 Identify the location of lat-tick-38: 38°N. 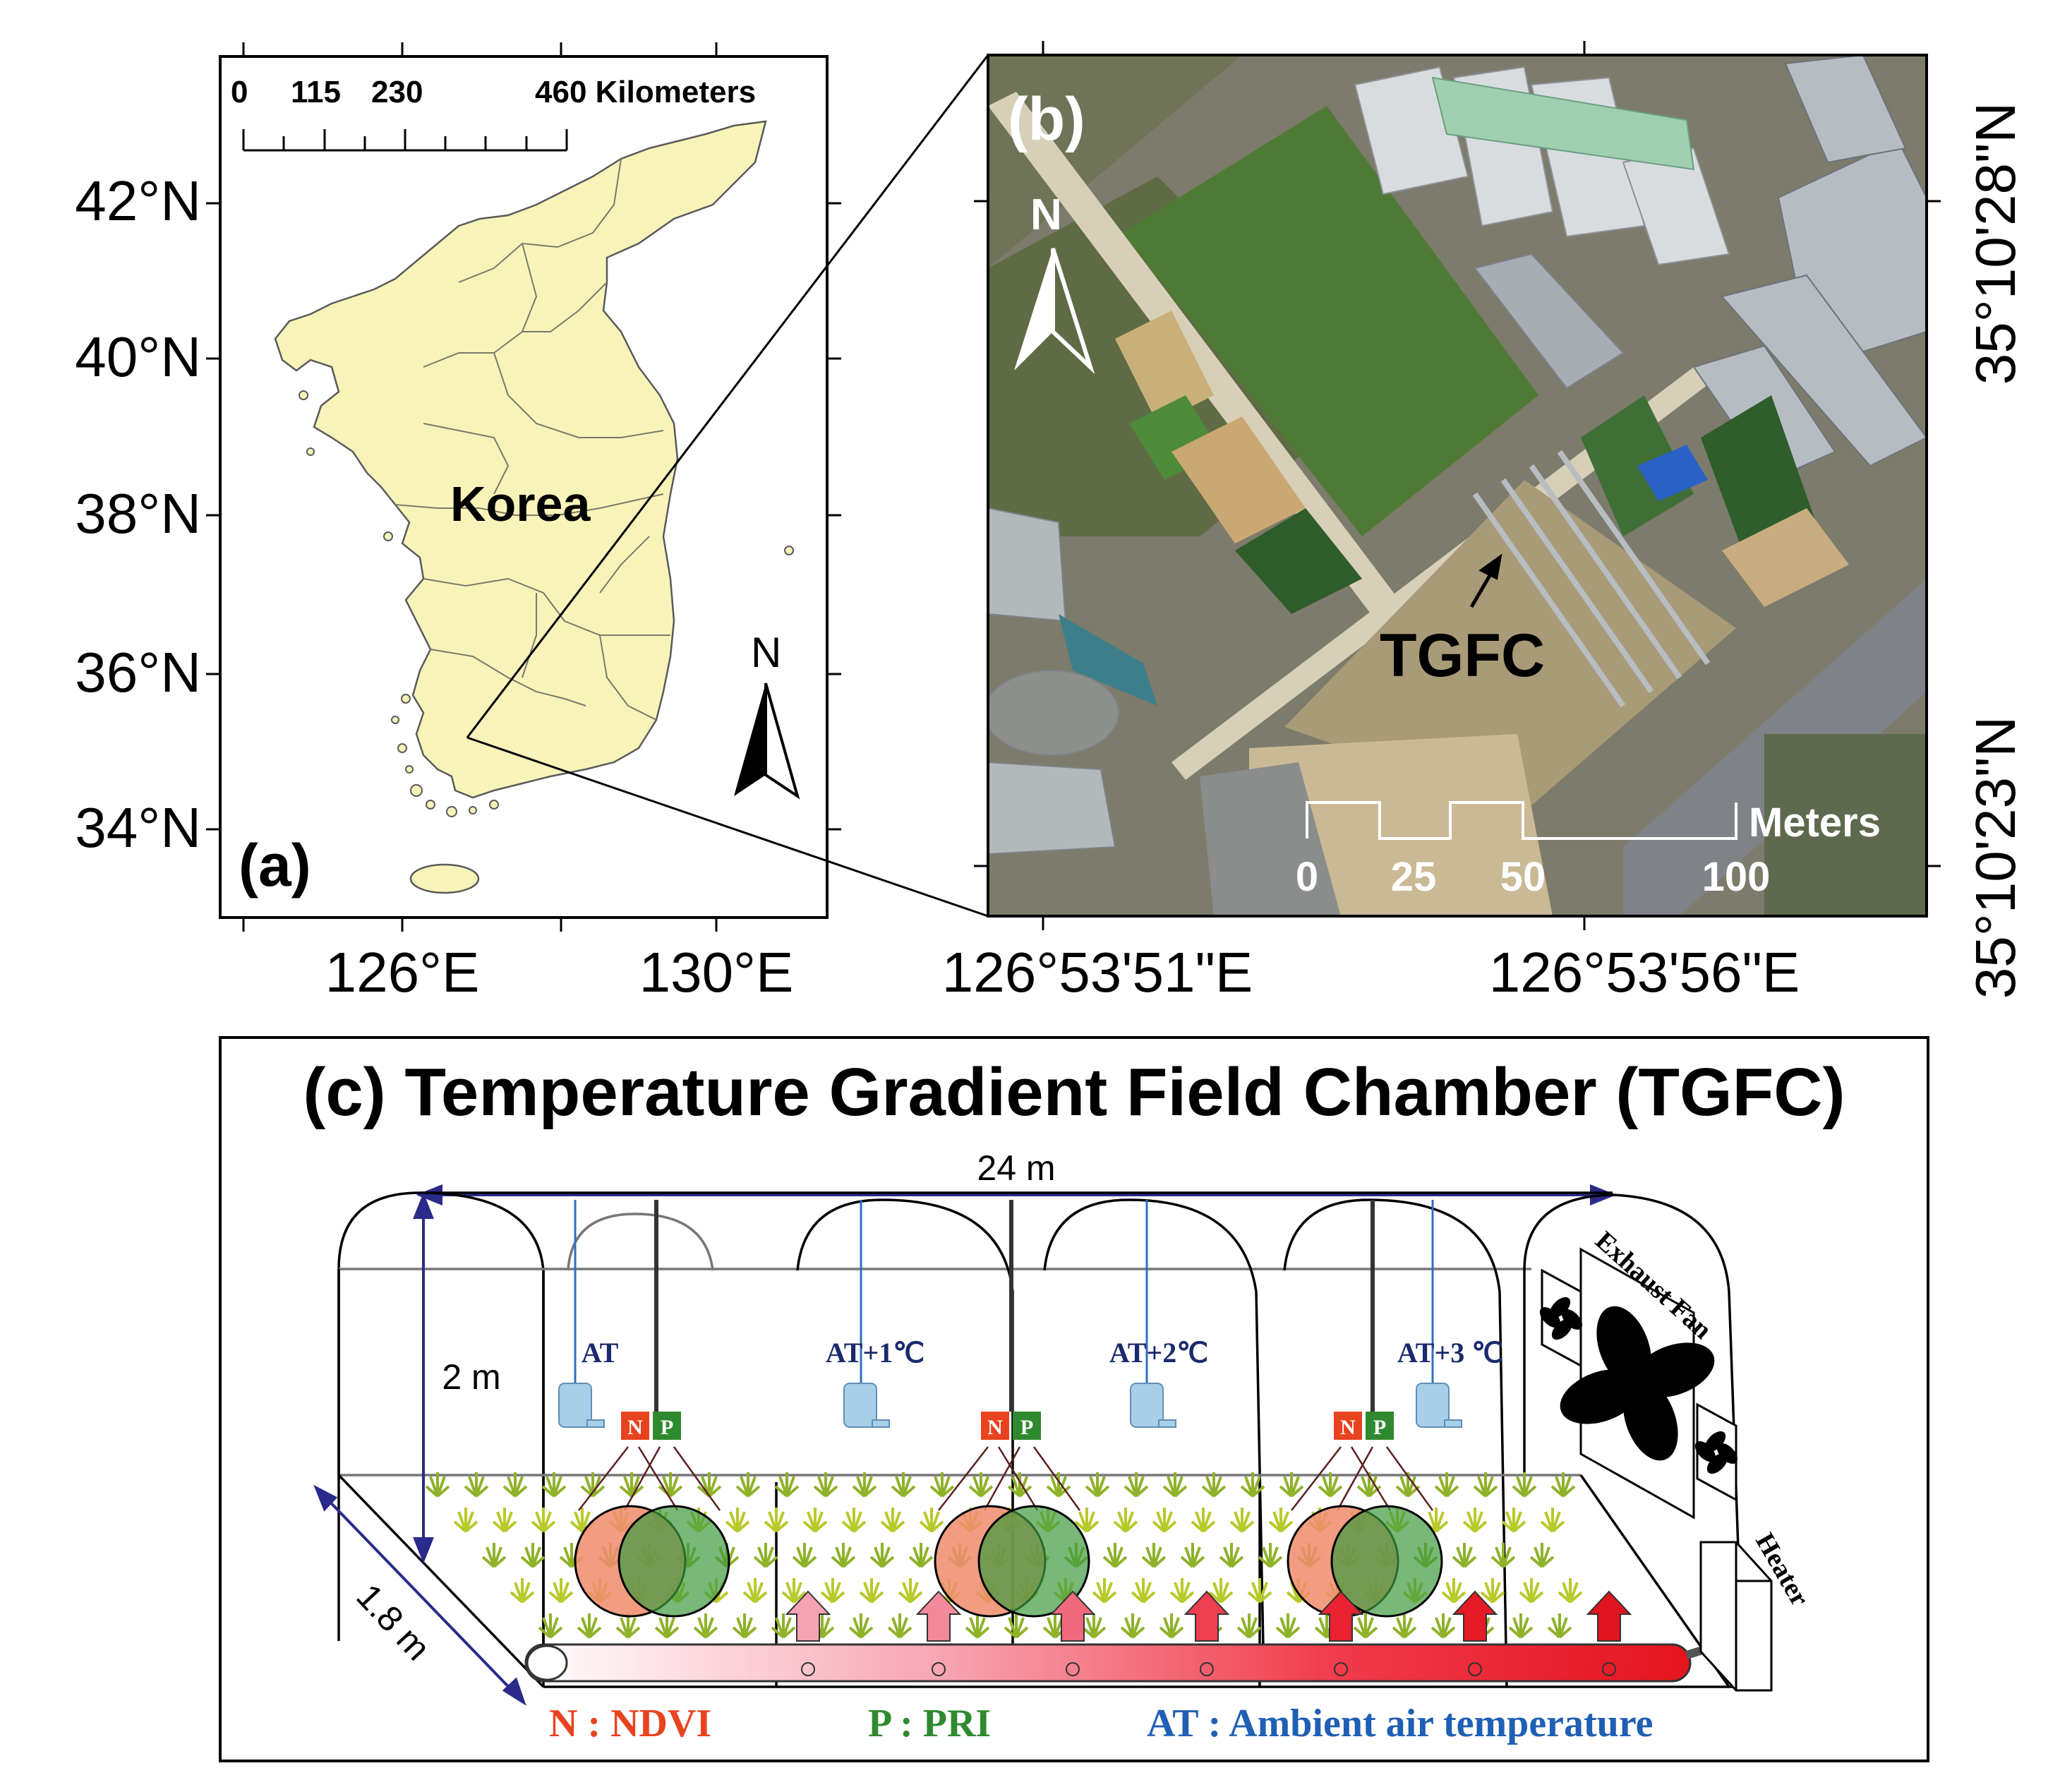
(138, 513).